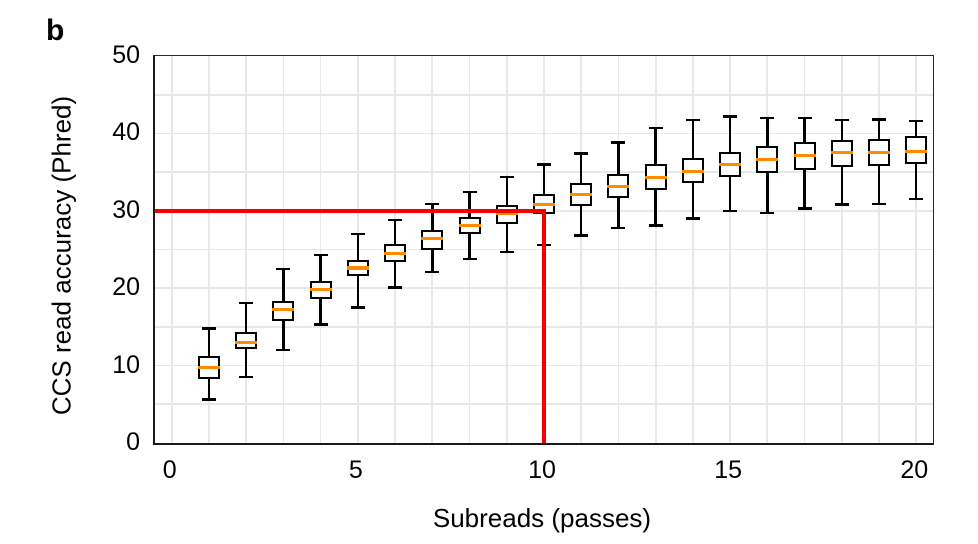  Describe the element at coordinates (728, 470) in the screenshot. I see `x-tick-label: 15` at that location.